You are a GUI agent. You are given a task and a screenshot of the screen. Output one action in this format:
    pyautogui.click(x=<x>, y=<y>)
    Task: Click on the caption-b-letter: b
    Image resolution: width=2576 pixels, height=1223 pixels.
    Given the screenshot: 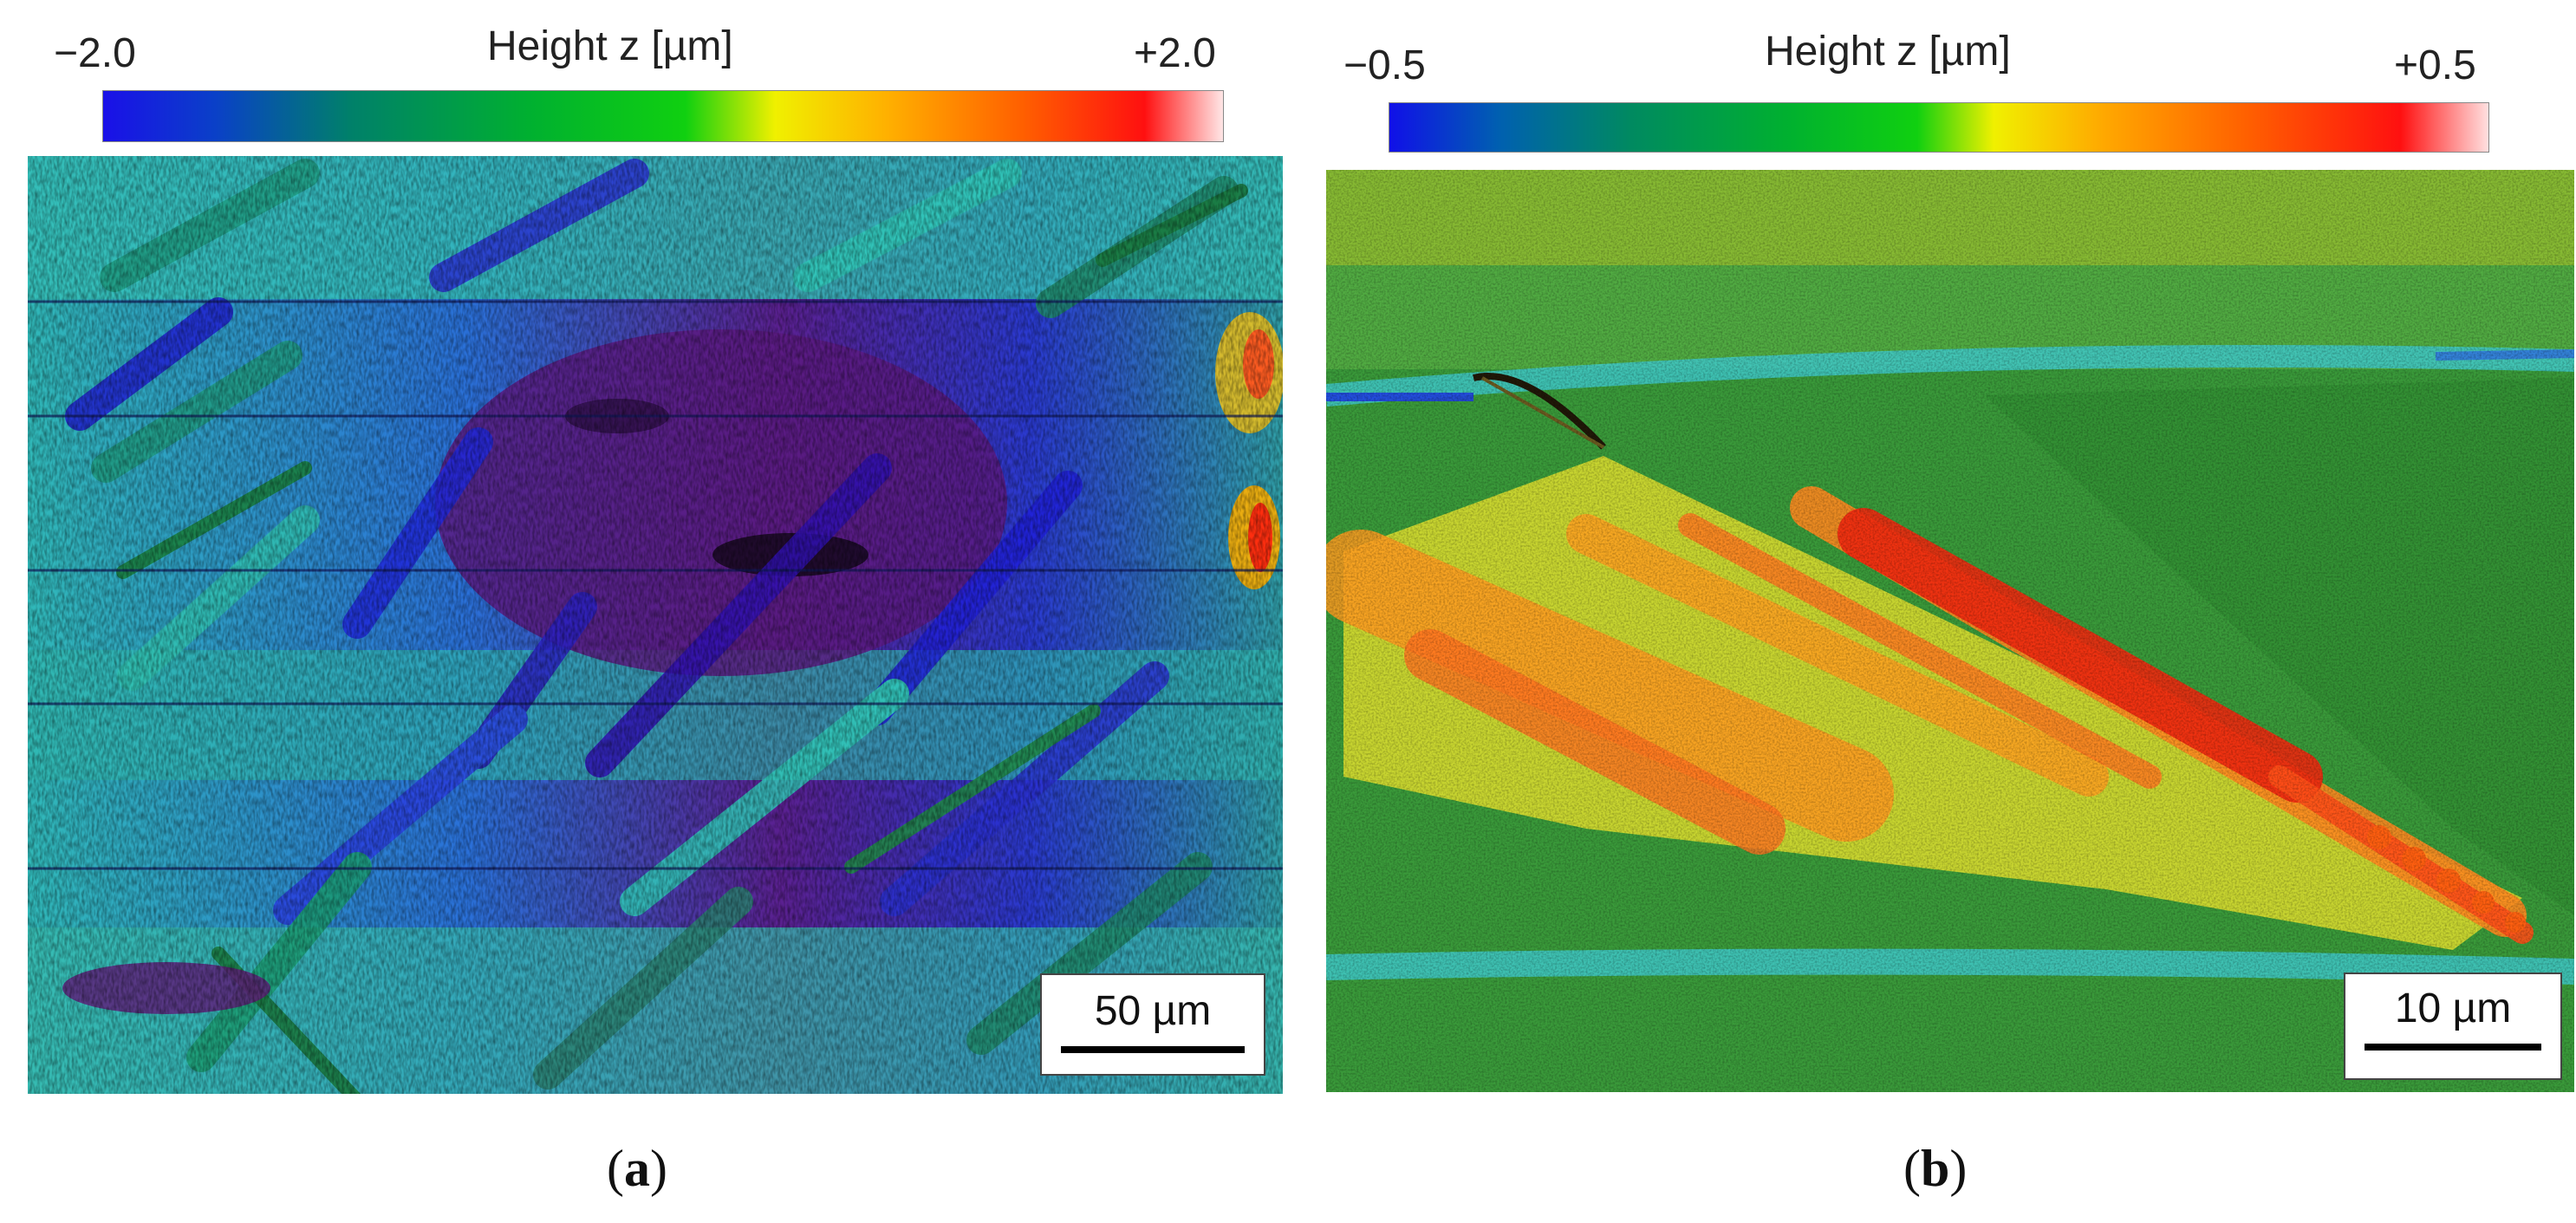 What is the action you would take?
    pyautogui.click(x=1935, y=1168)
    